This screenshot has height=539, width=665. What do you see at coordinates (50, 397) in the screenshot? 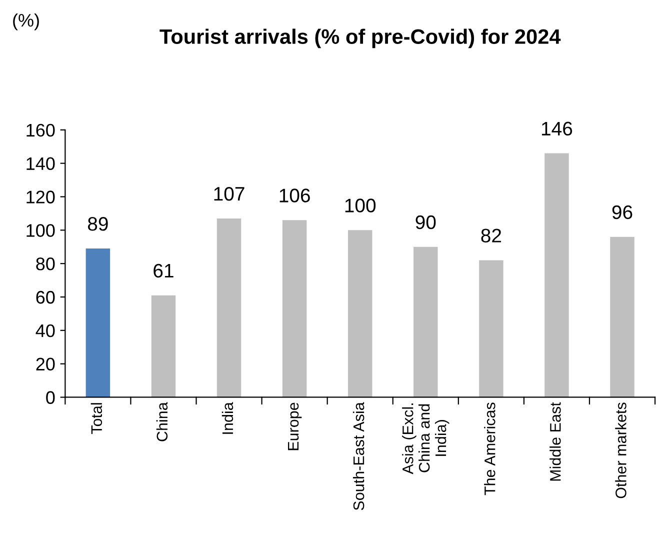
I see `y-tick-label: 0` at bounding box center [50, 397].